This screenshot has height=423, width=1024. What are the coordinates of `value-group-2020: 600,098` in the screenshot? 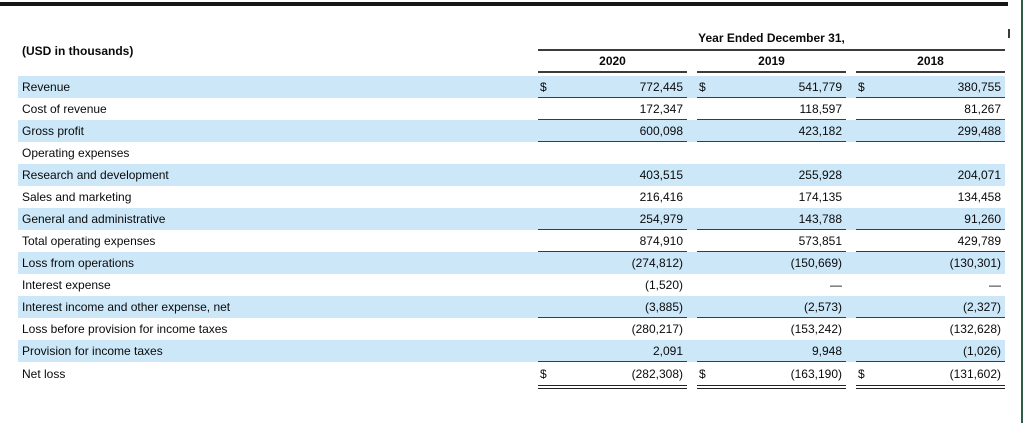 It's located at (612, 131).